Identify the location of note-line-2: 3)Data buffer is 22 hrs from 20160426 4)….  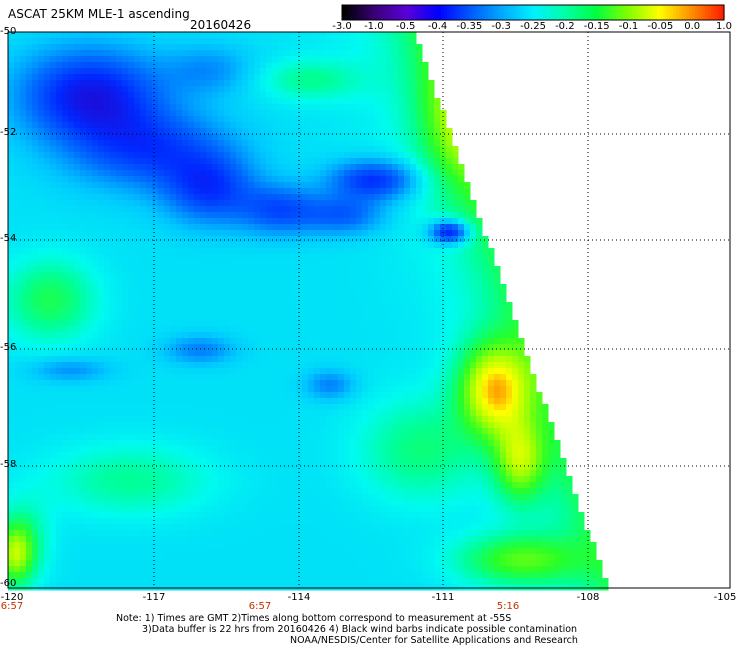
(360, 629).